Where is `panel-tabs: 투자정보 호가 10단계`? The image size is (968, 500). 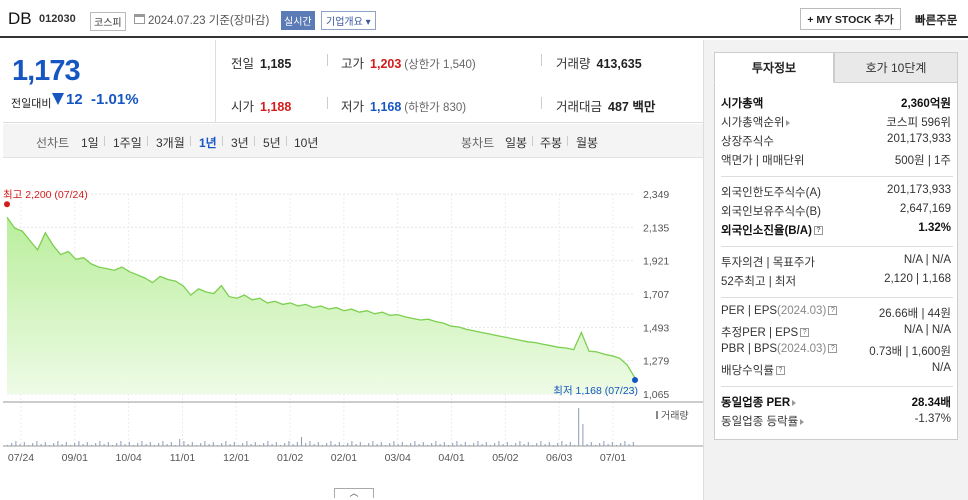
panel-tabs: 투자정보 호가 10단계 is located at coordinates (836, 67).